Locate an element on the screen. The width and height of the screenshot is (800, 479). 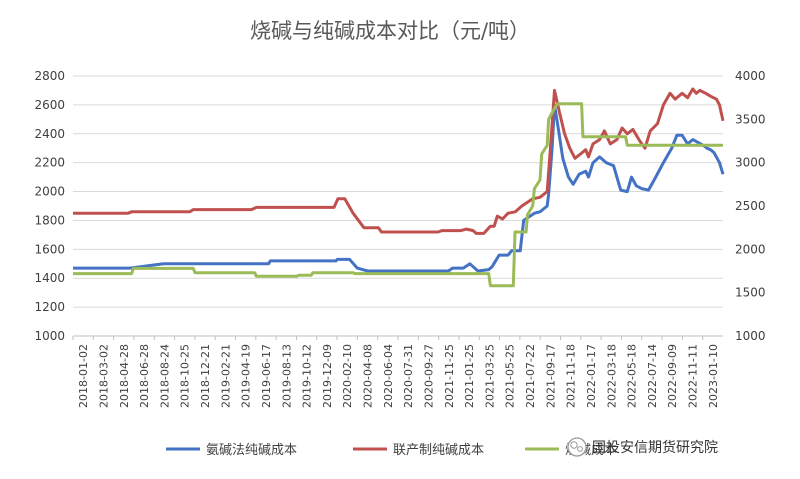
watermark: 国投安信期货研究院 is located at coordinates (642, 447).